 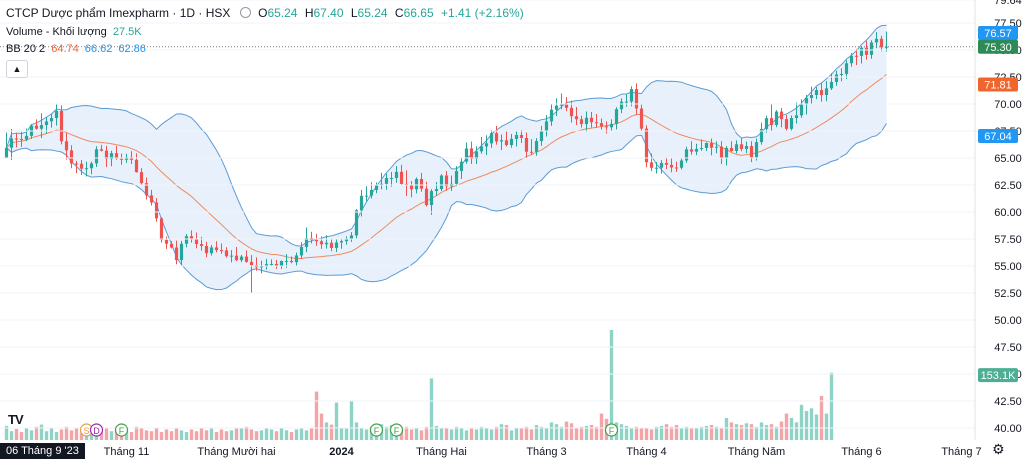 What do you see at coordinates (282, 13) in the screenshot?
I see `open-value: 65.24` at bounding box center [282, 13].